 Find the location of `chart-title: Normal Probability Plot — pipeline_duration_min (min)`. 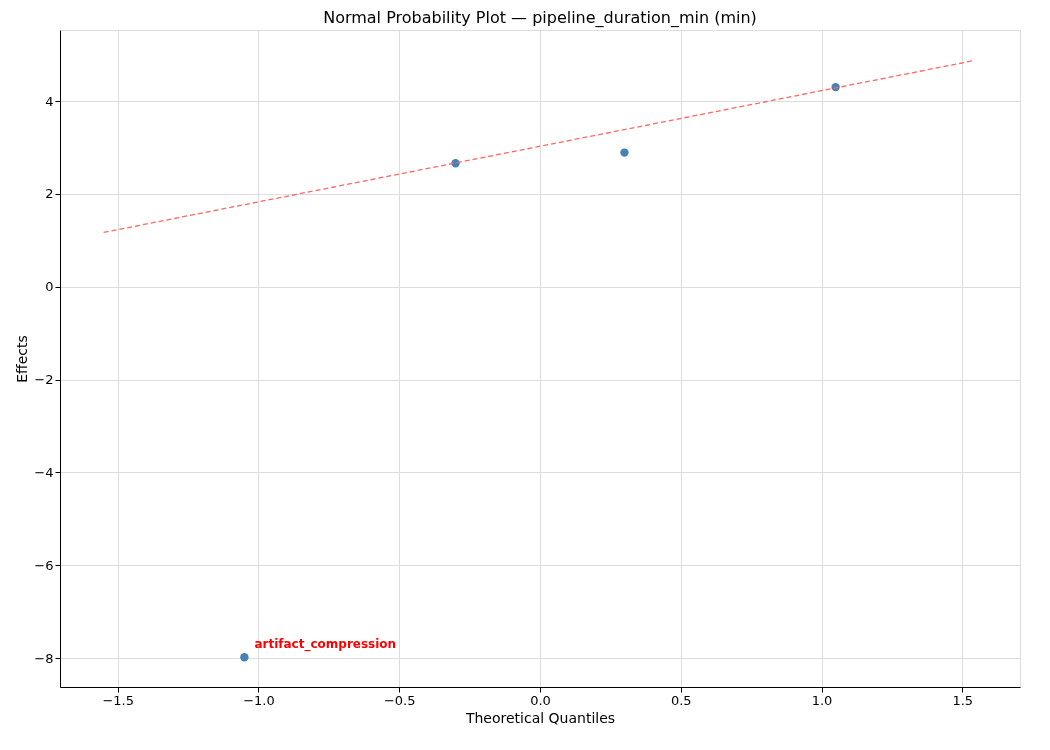

chart-title: Normal Probability Plot — pipeline_duration_min (min) is located at coordinates (540, 18).